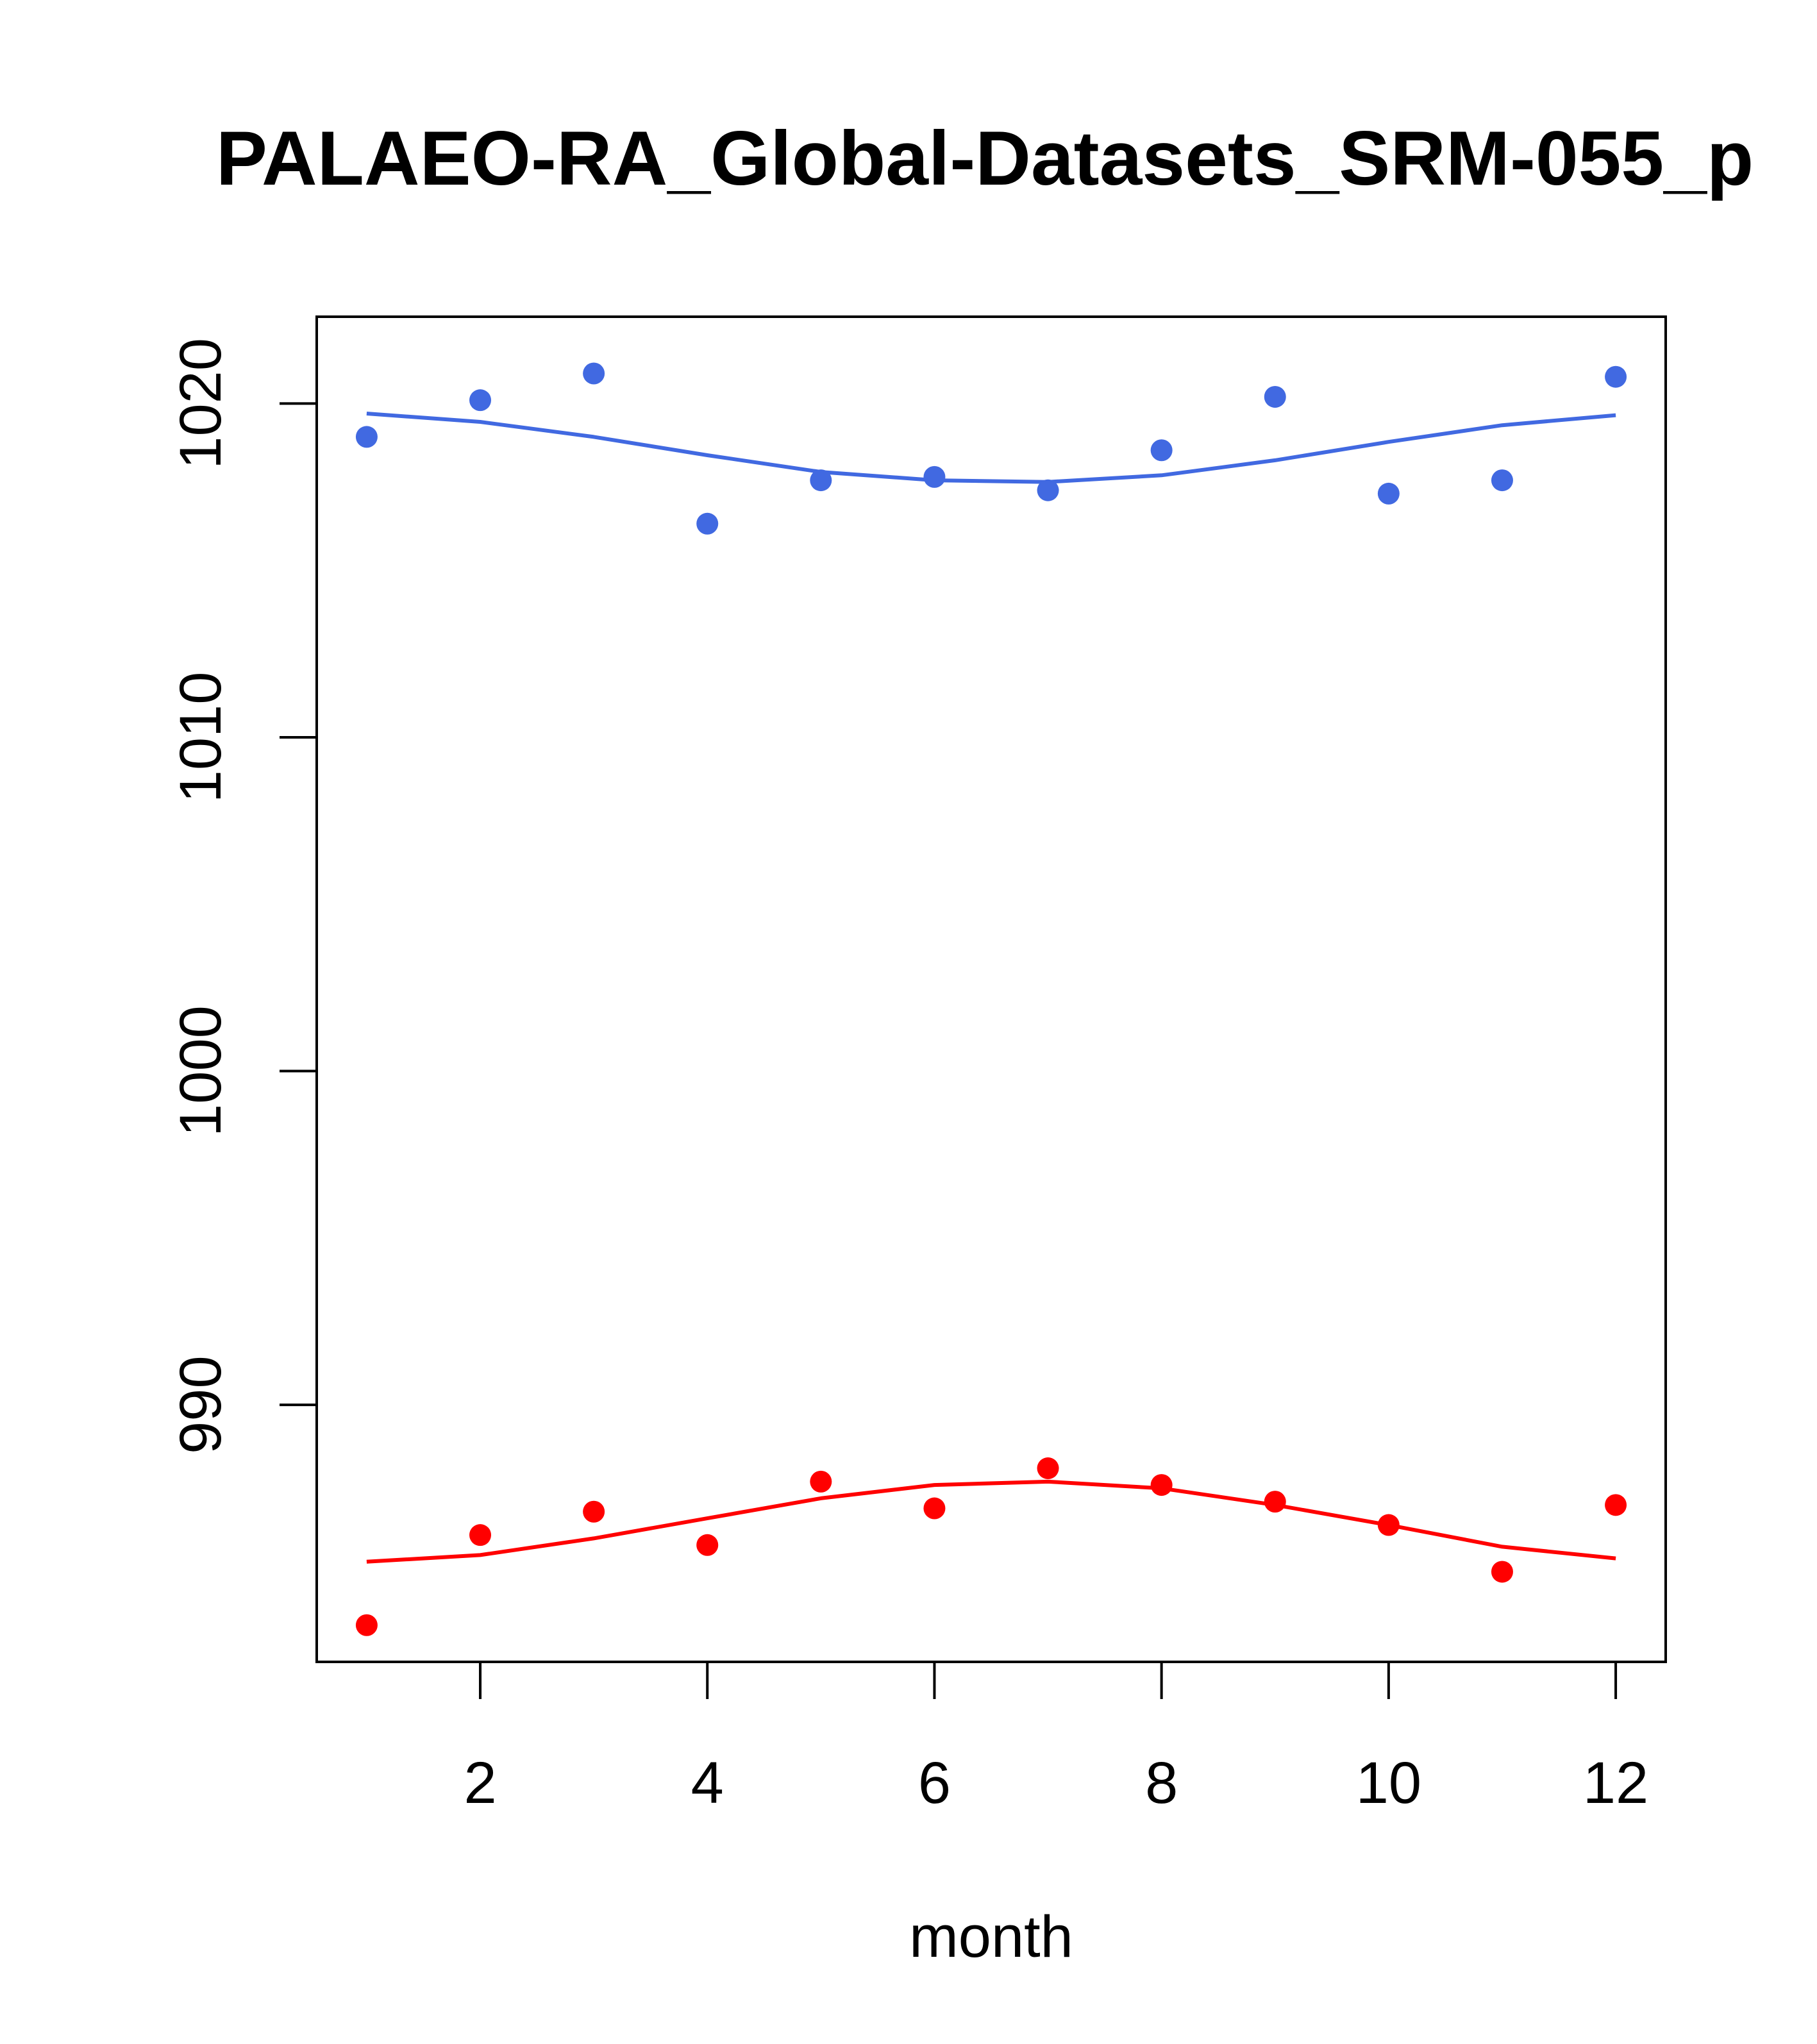 The width and height of the screenshot is (1817, 2044). Describe the element at coordinates (991, 1937) in the screenshot. I see `x-axis-label: month` at that location.